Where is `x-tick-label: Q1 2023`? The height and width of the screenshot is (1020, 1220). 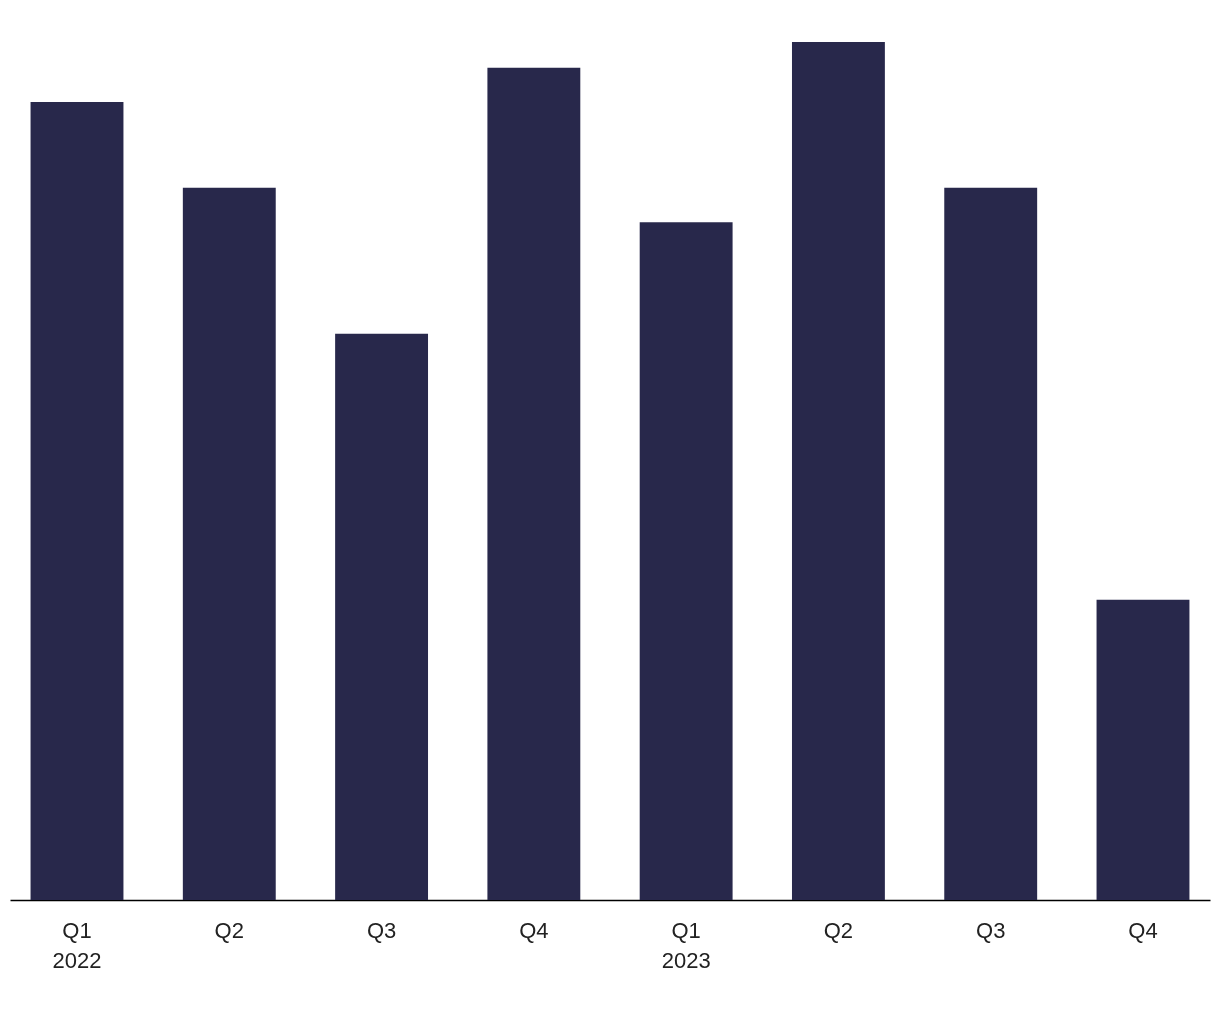
x-tick-label: Q1 2023 is located at coordinates (686, 945).